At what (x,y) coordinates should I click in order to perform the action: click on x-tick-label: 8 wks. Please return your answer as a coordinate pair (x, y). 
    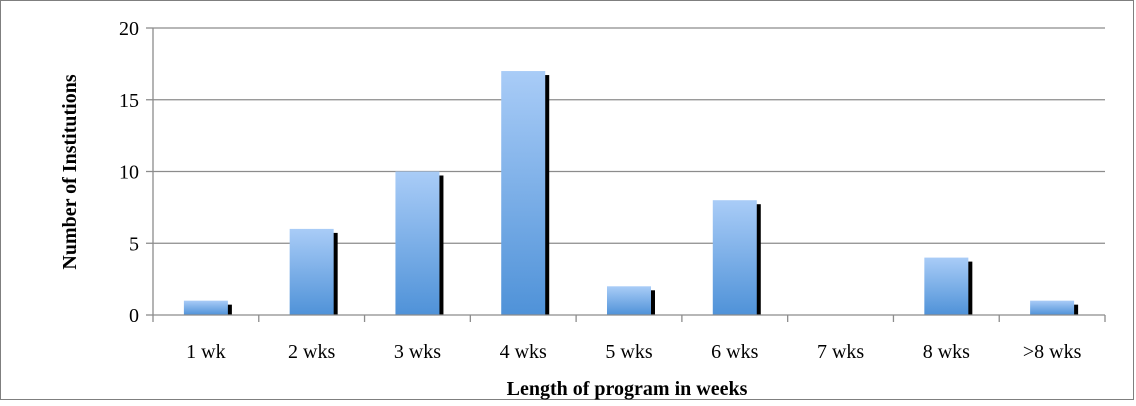
    Looking at the image, I should click on (946, 352).